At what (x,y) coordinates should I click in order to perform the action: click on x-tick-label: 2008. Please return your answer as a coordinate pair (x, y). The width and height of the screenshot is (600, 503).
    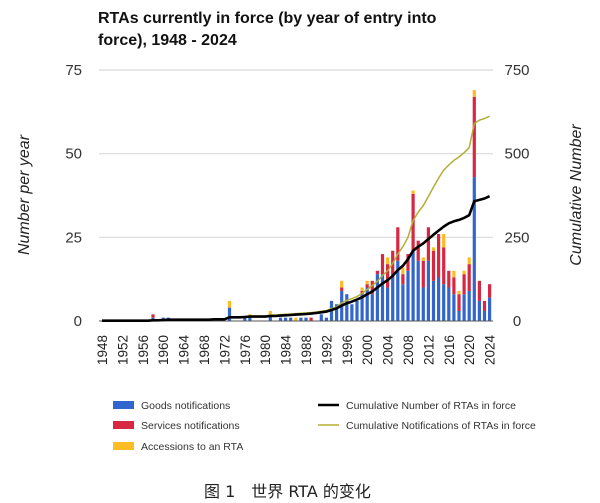
    Looking at the image, I should click on (408, 350).